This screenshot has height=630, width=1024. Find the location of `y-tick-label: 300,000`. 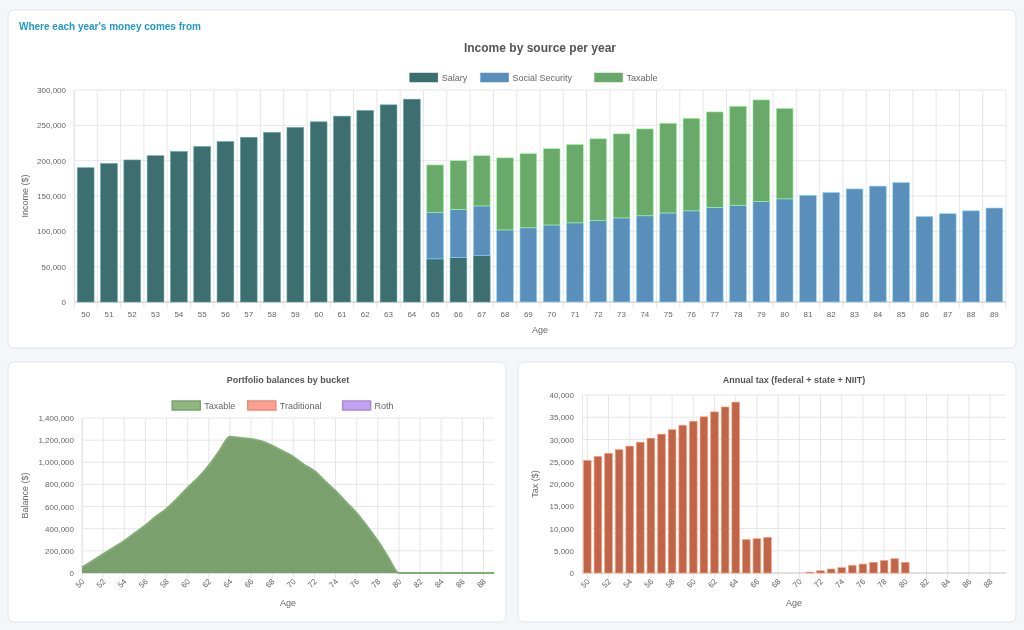

y-tick-label: 300,000 is located at coordinates (52, 91).